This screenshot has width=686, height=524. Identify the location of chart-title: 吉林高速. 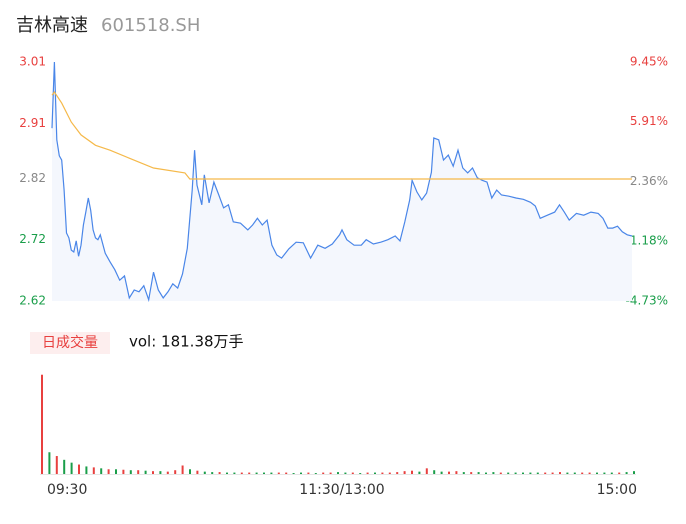
(52, 25).